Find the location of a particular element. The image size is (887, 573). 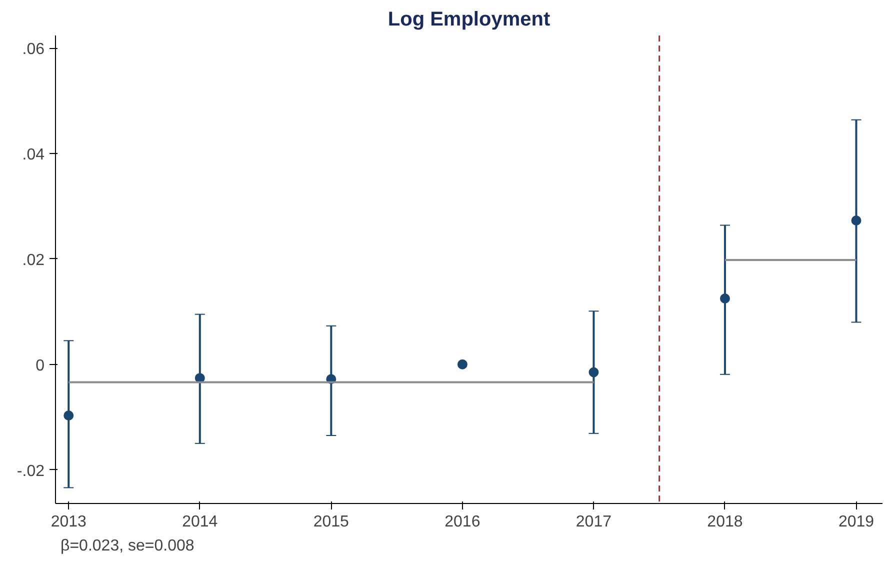

y-tick-label: 0 is located at coordinates (40, 365).